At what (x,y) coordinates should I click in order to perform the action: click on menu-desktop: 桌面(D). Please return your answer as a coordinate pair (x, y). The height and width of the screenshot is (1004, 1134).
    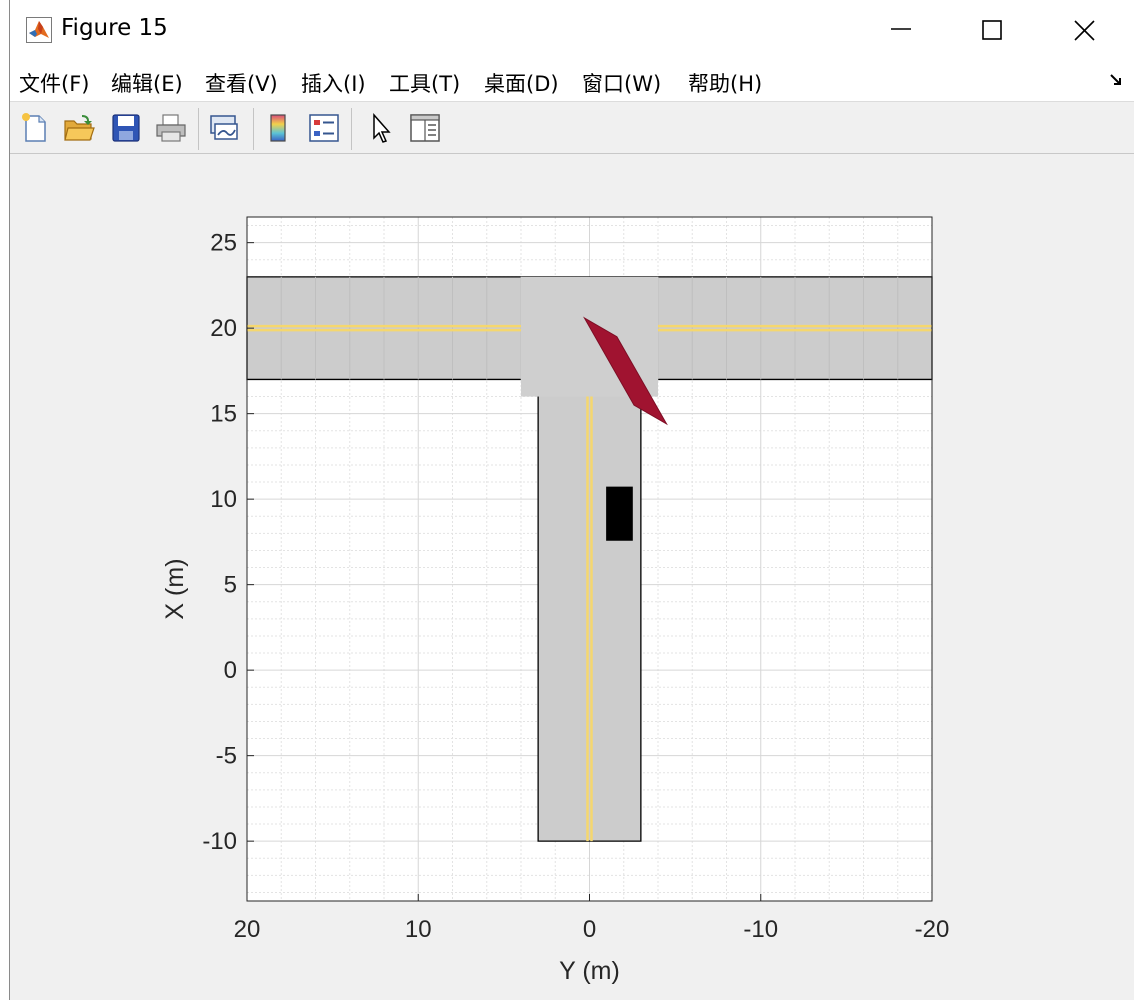
    Looking at the image, I should click on (521, 84).